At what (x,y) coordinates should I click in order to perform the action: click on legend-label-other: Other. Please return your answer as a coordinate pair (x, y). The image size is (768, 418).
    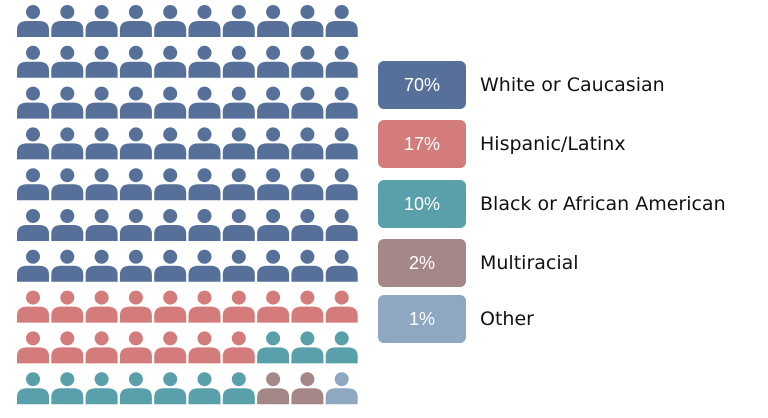
    Looking at the image, I should click on (507, 319).